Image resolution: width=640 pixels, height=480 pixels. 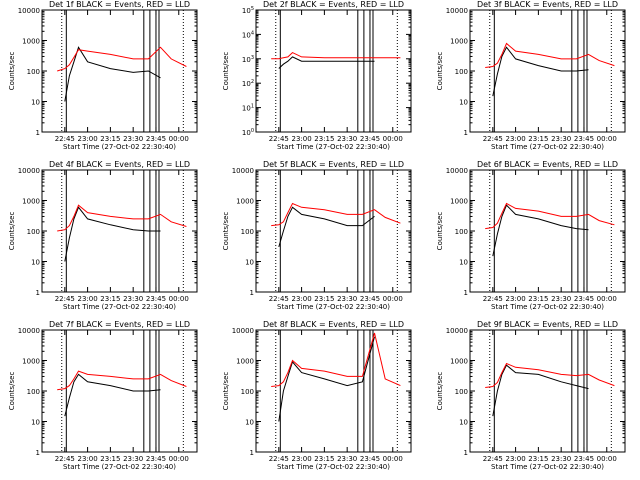 What do you see at coordinates (245, 362) in the screenshot?
I see `y-tick-label: 1000` at bounding box center [245, 362].